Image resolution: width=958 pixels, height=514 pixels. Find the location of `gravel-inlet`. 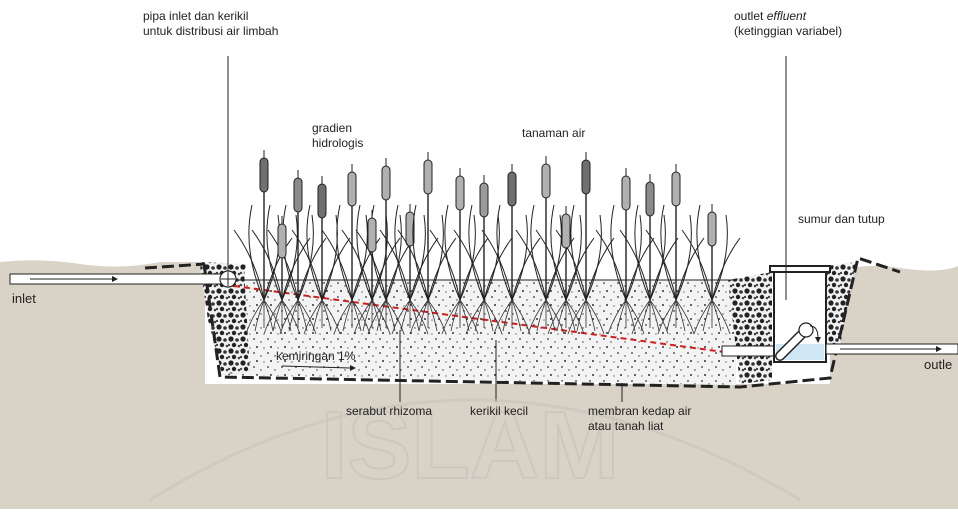

gravel-inlet is located at coordinates (225, 320).